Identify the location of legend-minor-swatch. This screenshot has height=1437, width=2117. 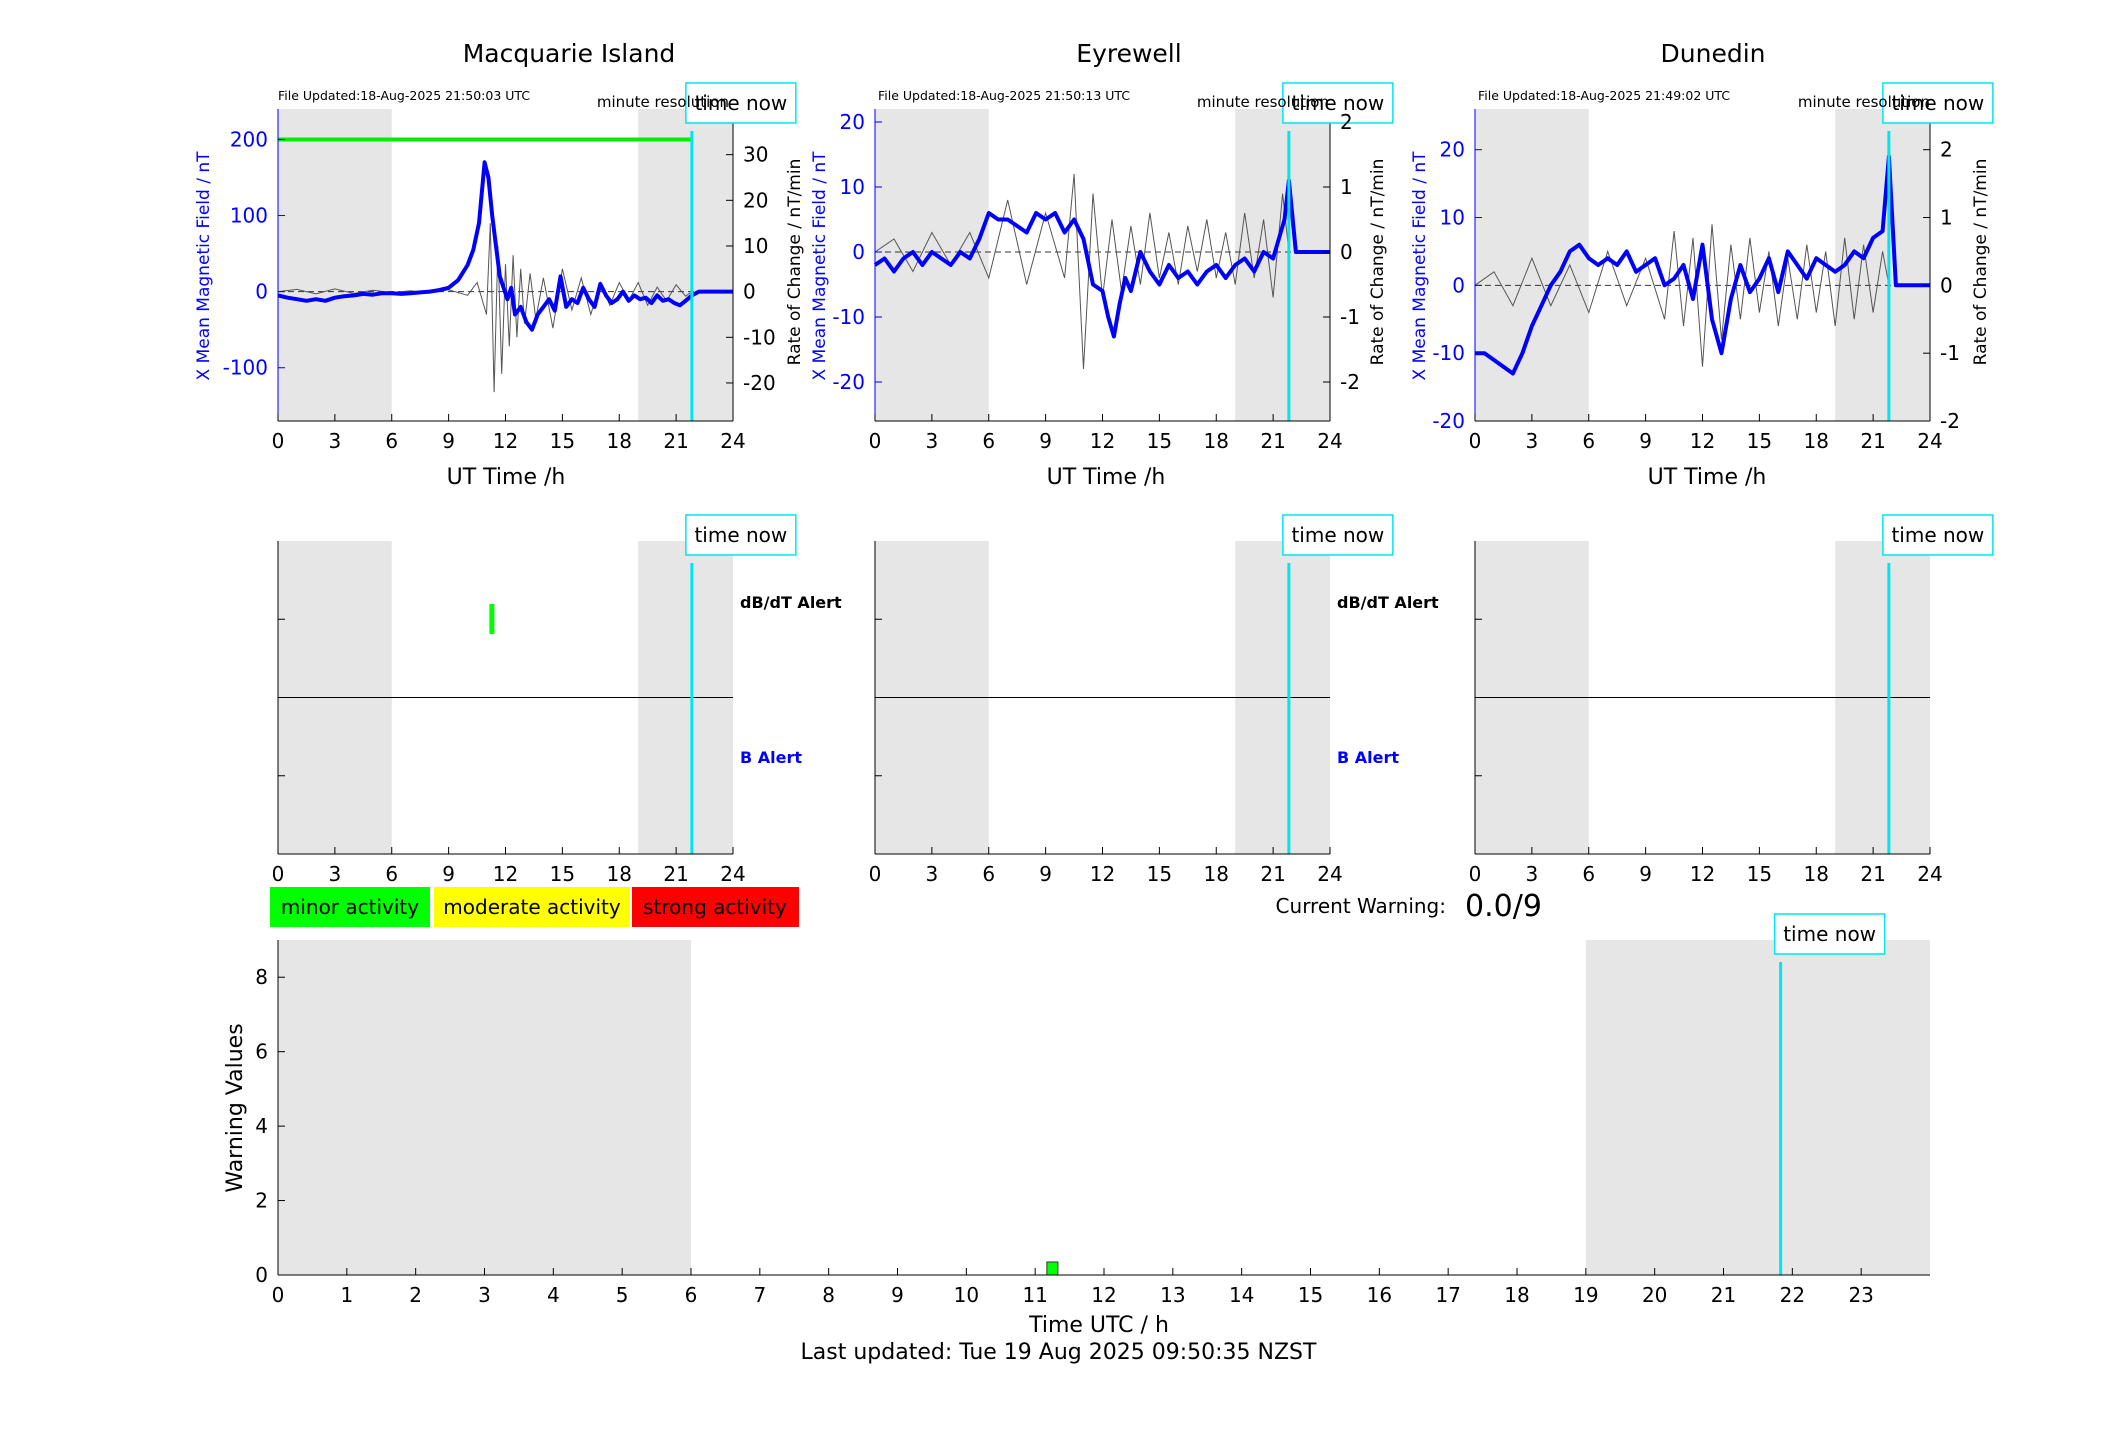
(350, 907).